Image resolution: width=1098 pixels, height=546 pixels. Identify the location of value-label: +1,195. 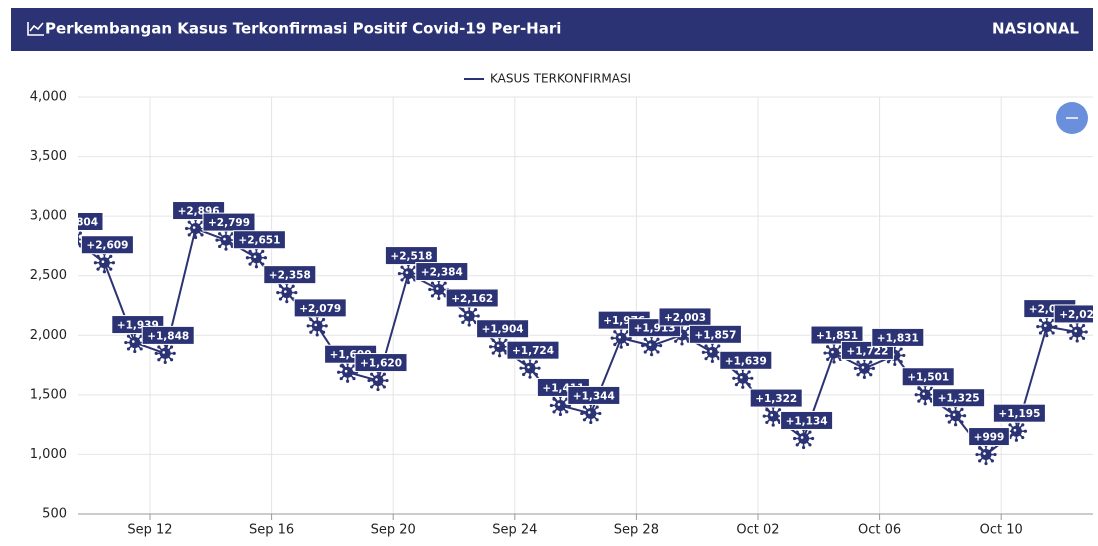
(1019, 414).